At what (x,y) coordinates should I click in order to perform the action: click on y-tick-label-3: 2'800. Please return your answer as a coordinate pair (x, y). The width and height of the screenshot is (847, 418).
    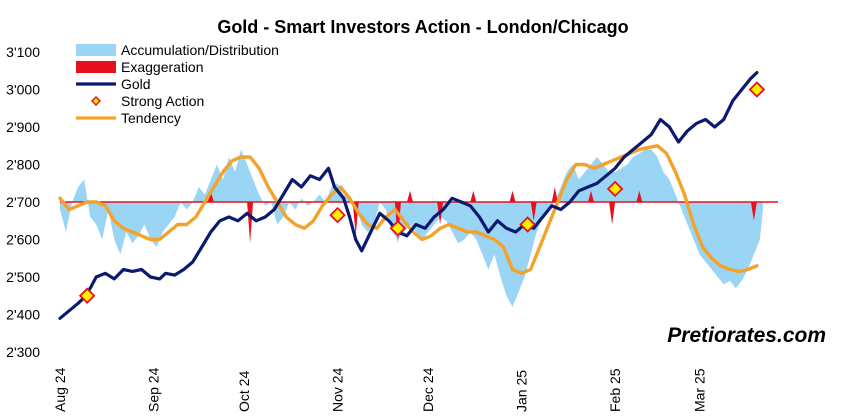
    Looking at the image, I should click on (23, 165).